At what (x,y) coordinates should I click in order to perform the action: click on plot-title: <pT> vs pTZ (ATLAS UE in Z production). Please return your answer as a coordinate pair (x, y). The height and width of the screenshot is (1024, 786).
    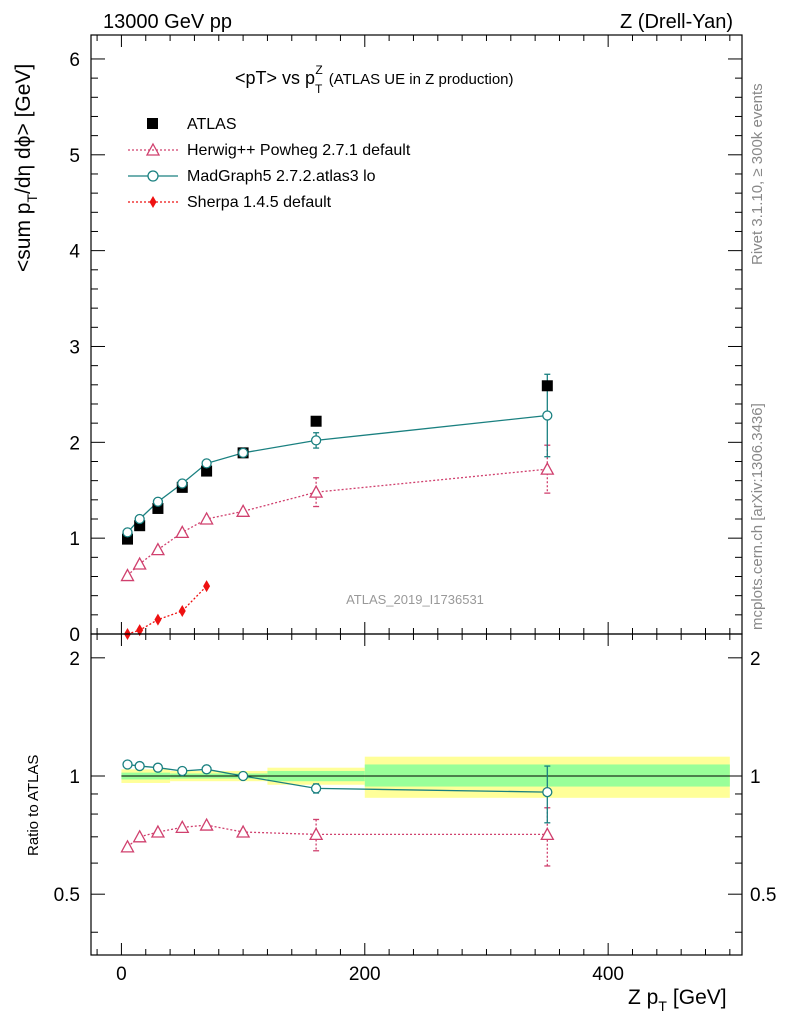
    Looking at the image, I should click on (374, 79).